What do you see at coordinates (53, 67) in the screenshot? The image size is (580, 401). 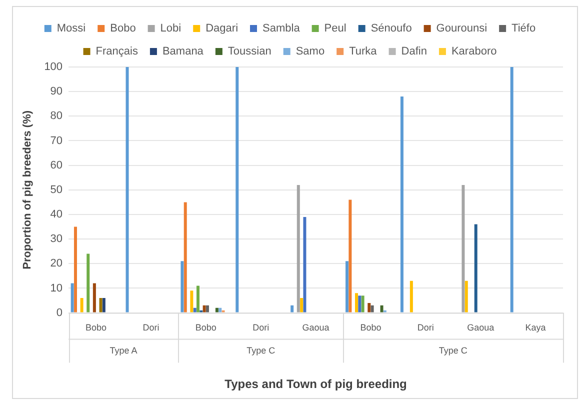 I see `y-tick-label: 100` at bounding box center [53, 67].